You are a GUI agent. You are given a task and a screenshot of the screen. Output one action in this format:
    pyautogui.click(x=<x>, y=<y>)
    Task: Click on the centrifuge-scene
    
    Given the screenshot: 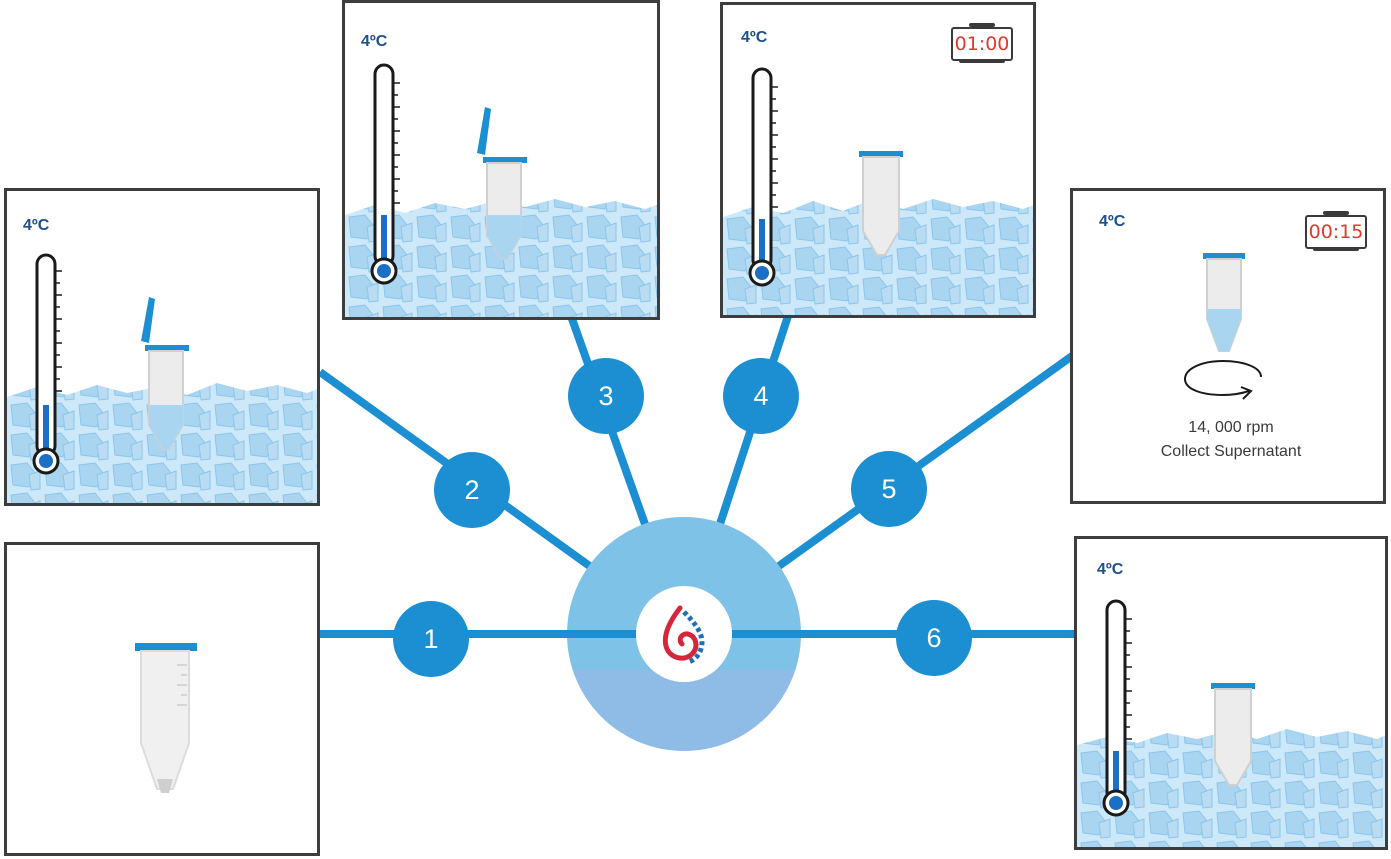 What is the action you would take?
    pyautogui.click(x=1222, y=326)
    